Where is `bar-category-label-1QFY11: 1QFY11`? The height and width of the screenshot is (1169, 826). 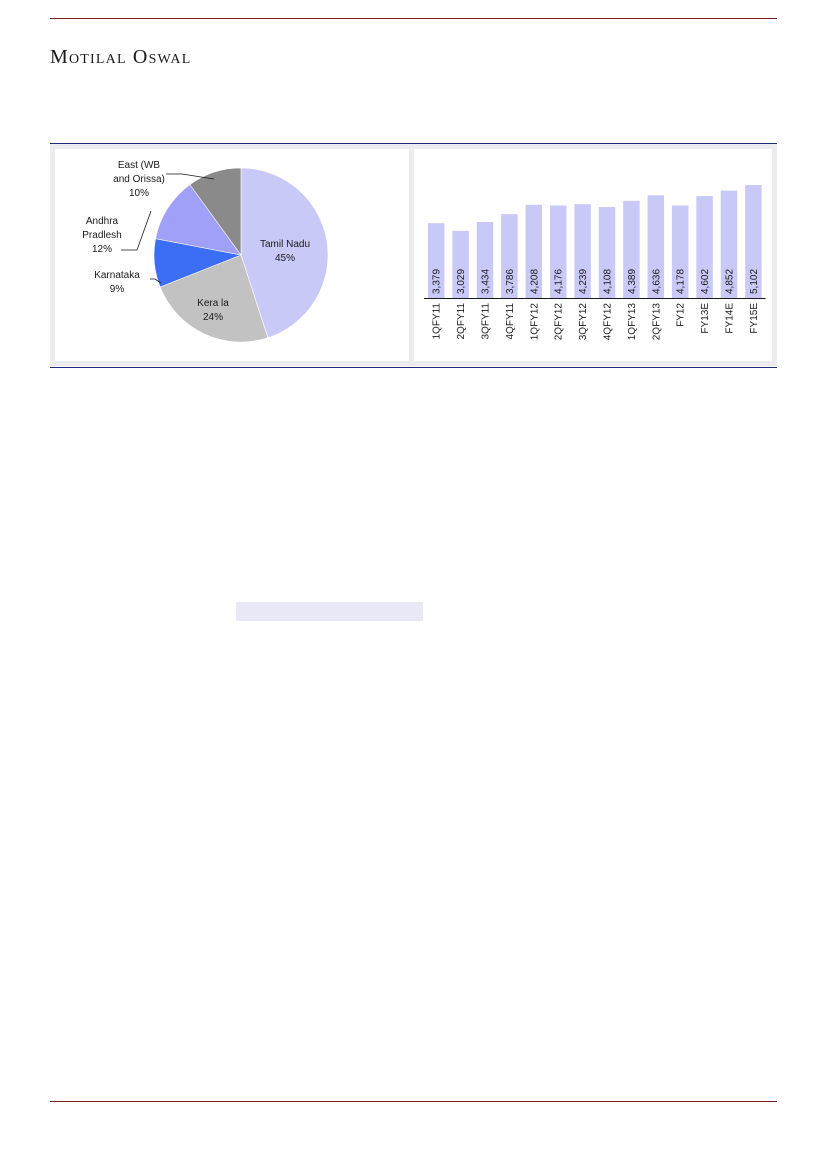 bar-category-label-1QFY11: 1QFY11 is located at coordinates (437, 321).